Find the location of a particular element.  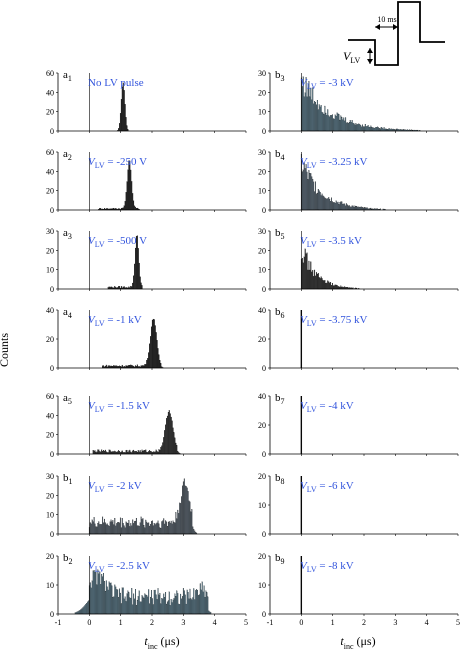

panel-index: 5 is located at coordinates (283, 236).